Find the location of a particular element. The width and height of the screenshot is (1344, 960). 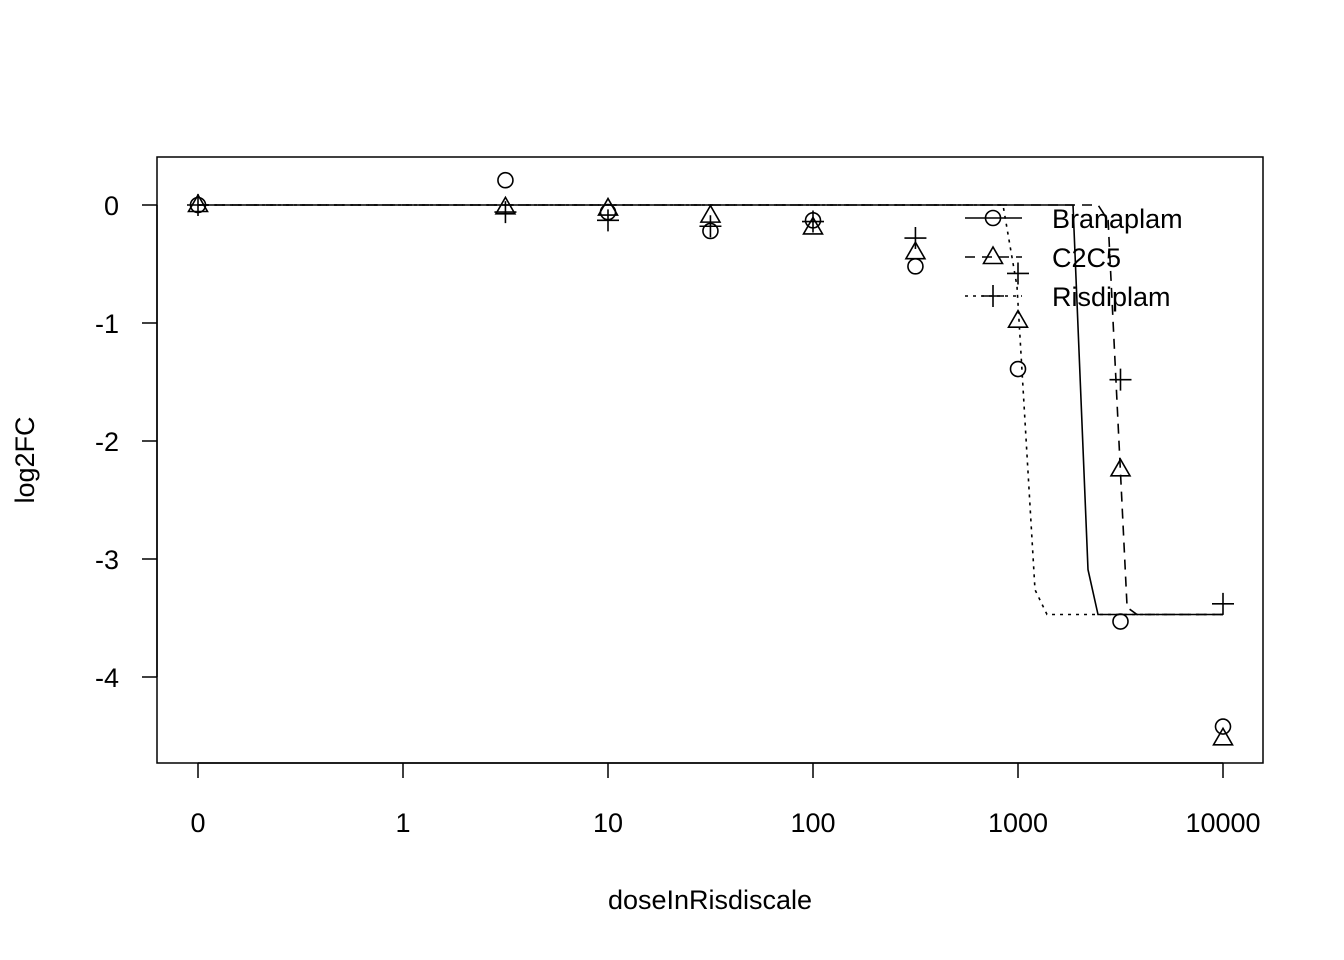

y-tick-label: -2 is located at coordinates (107, 442).